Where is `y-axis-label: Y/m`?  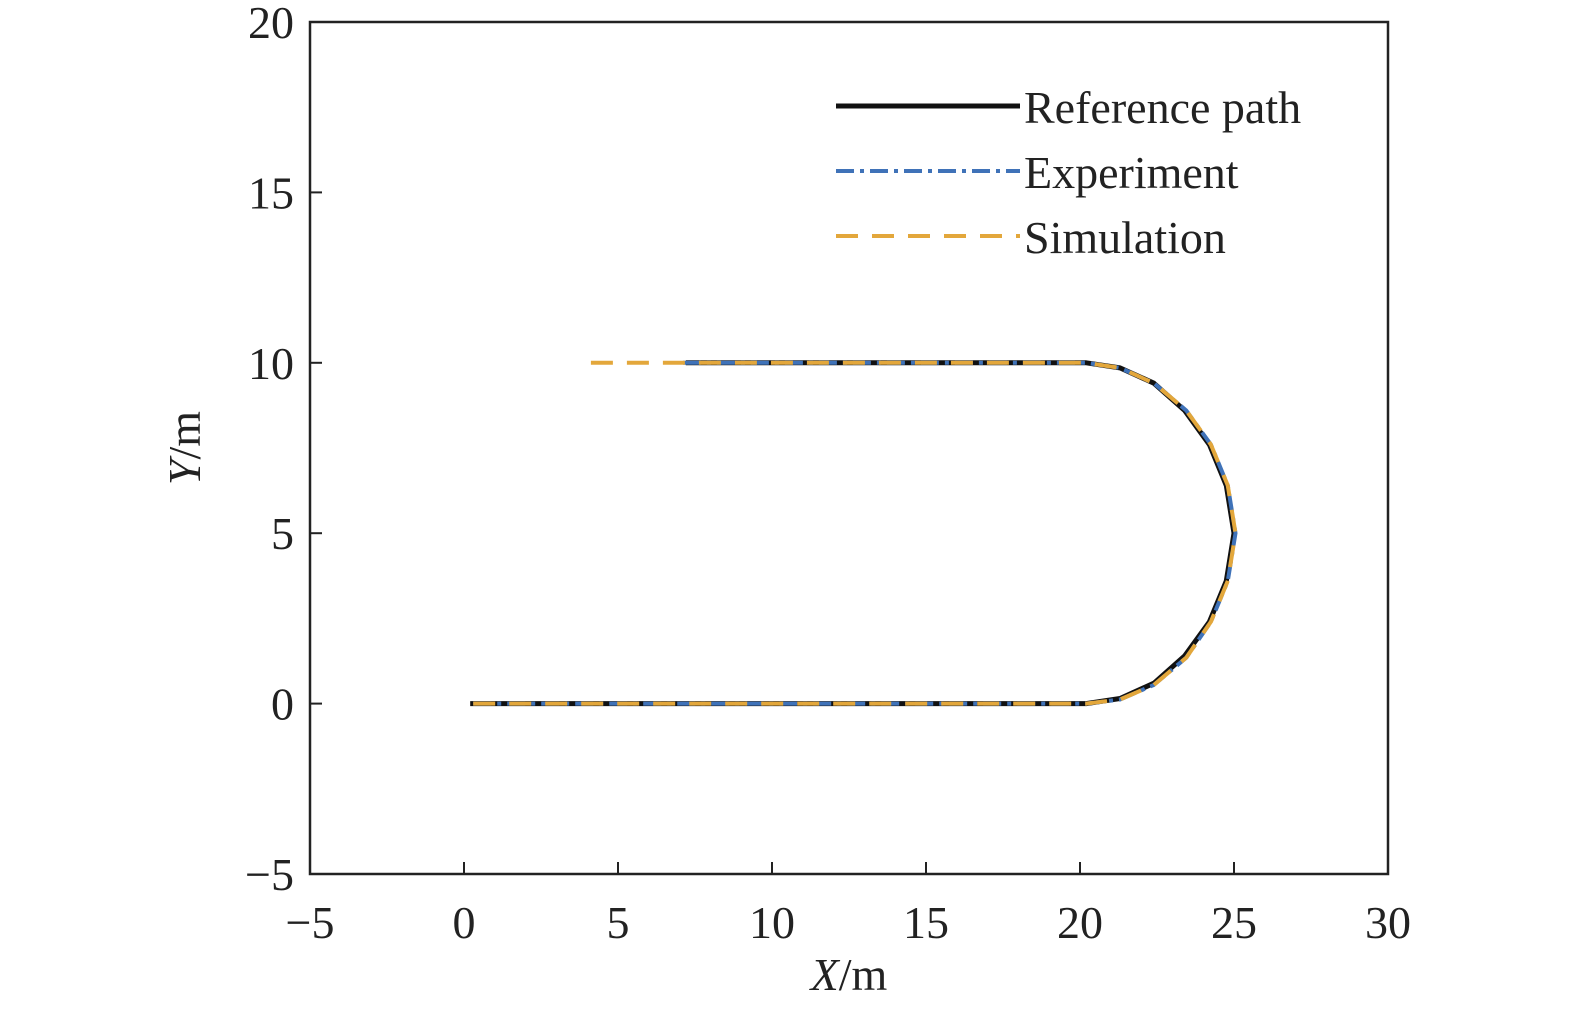
y-axis-label: Y/m is located at coordinates (184, 448).